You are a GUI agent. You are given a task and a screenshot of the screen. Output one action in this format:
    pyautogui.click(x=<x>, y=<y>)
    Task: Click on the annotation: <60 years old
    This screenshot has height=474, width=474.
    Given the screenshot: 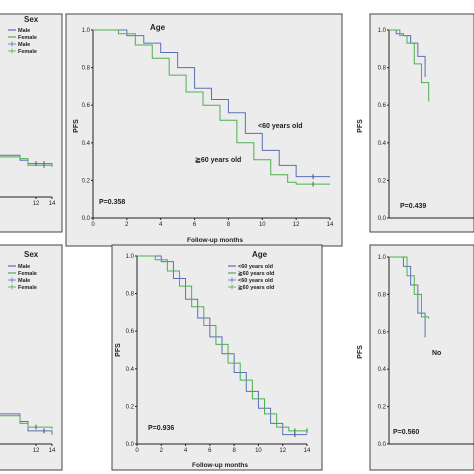 What is the action you would take?
    pyautogui.click(x=280, y=126)
    